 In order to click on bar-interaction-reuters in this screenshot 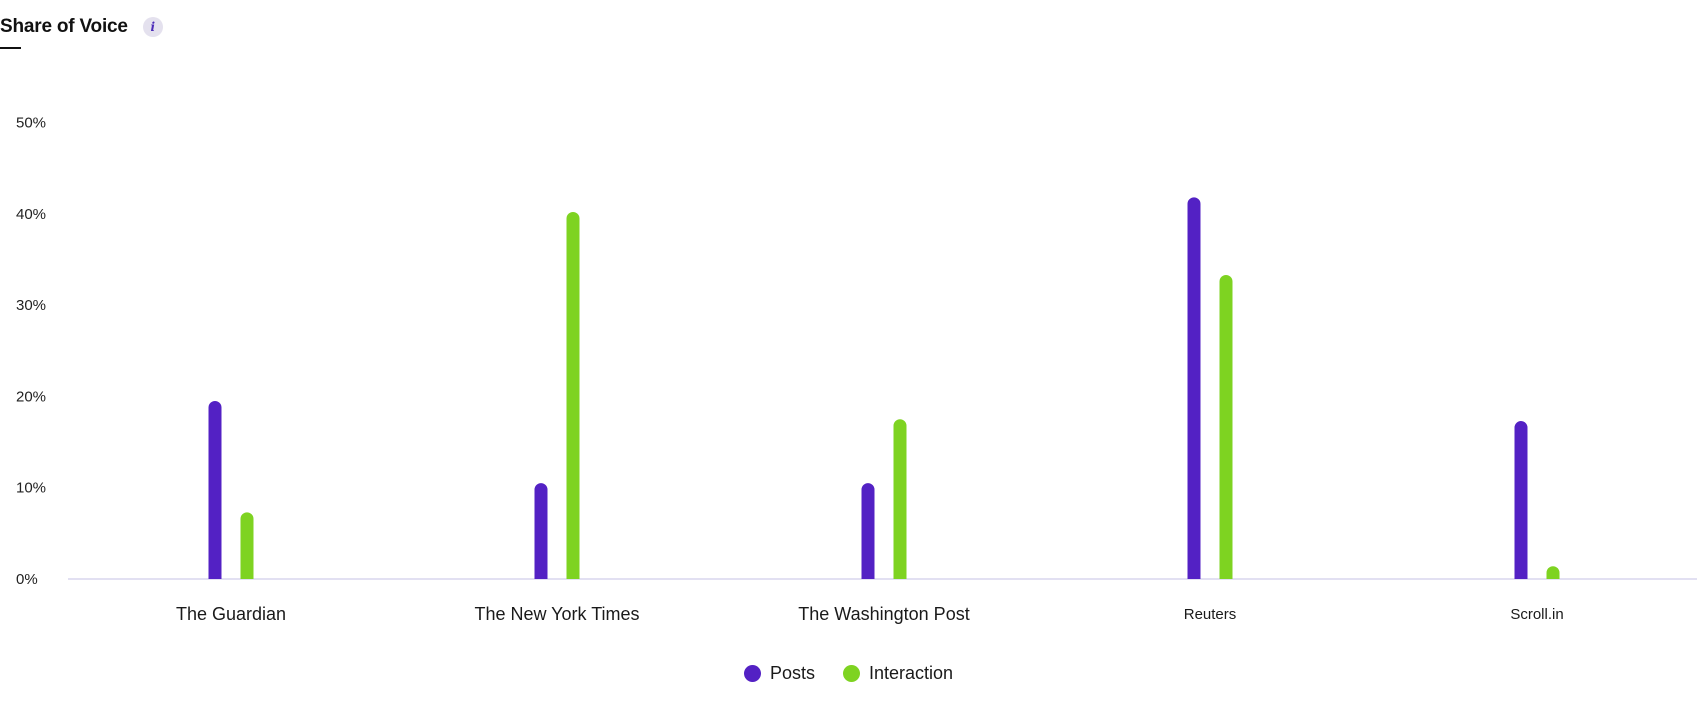, I will do `click(1226, 426)`.